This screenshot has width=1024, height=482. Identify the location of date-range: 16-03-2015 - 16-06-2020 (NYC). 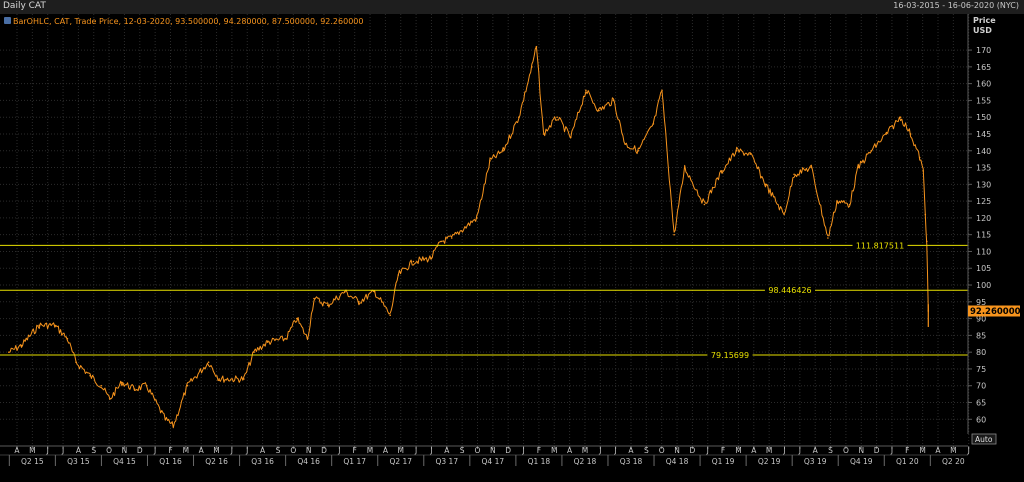
(956, 5).